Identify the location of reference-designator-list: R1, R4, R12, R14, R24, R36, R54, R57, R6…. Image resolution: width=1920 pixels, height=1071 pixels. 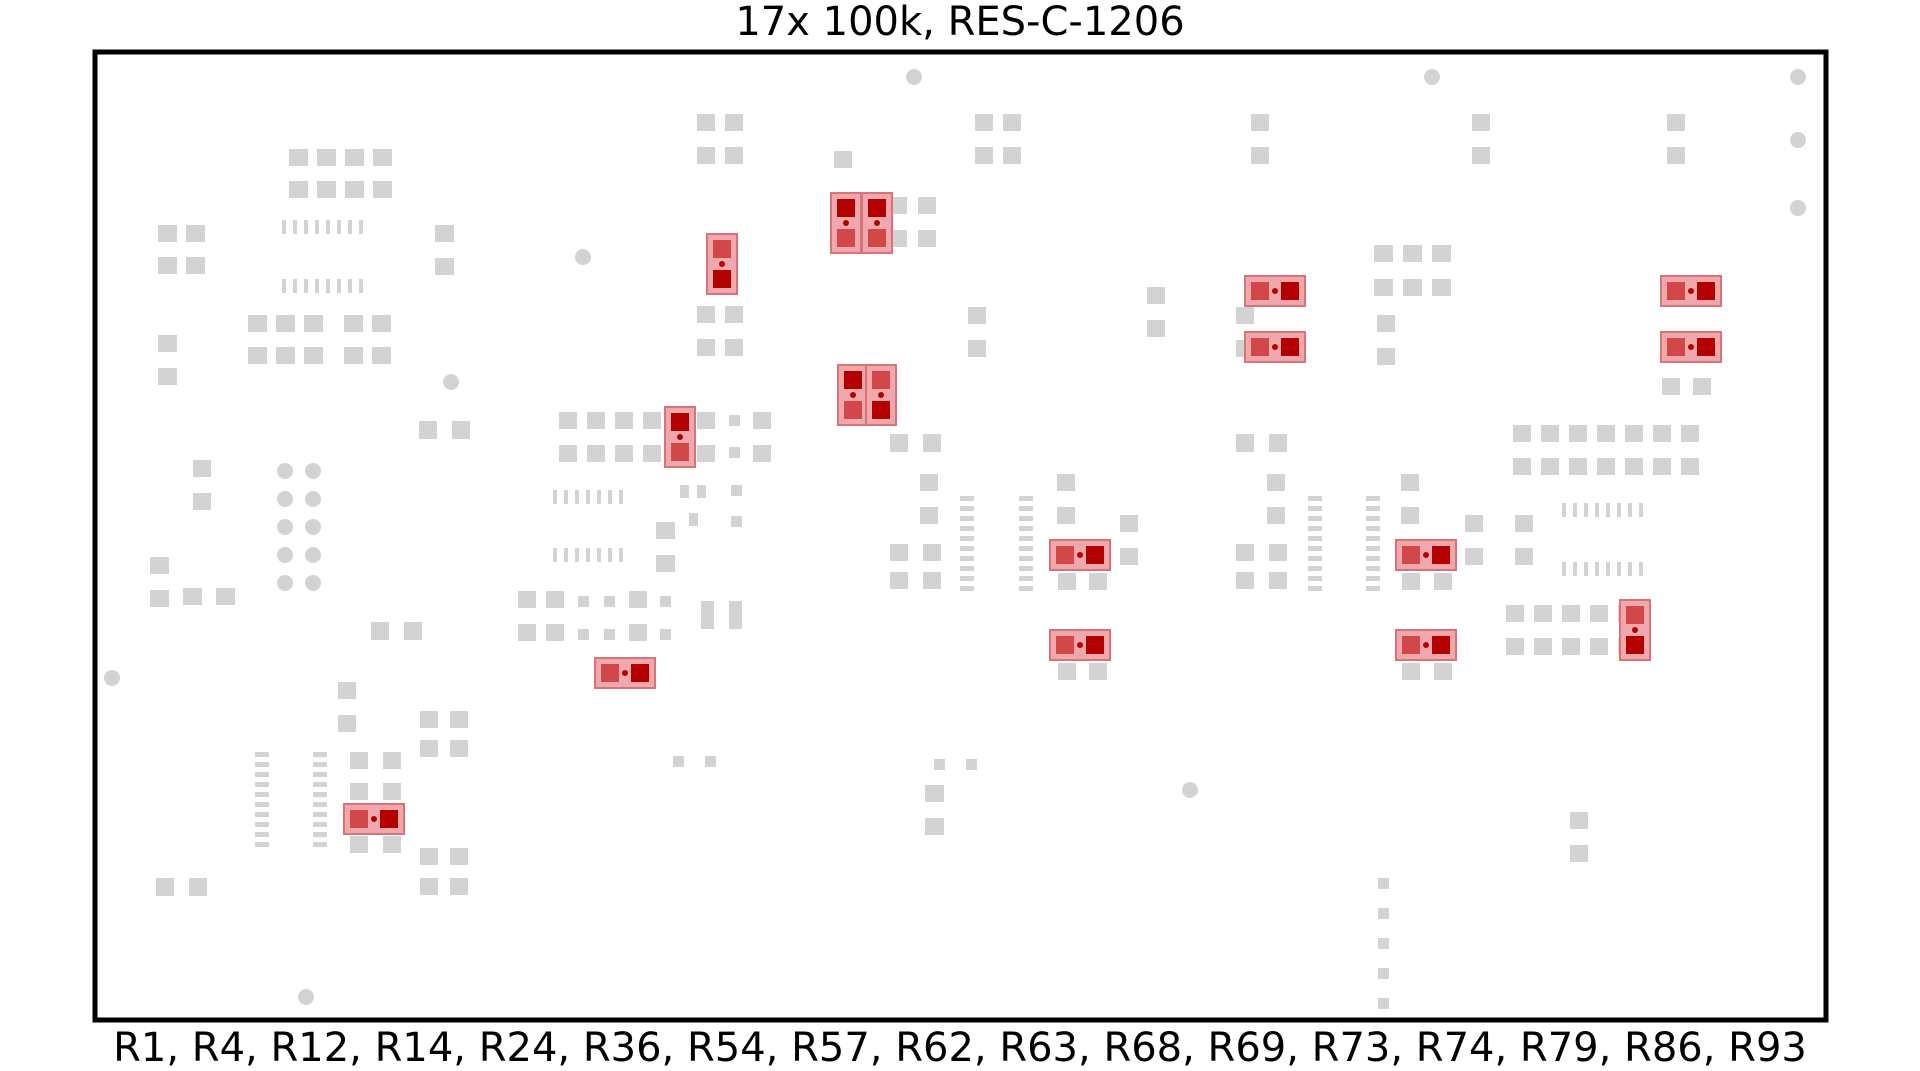
(960, 1048).